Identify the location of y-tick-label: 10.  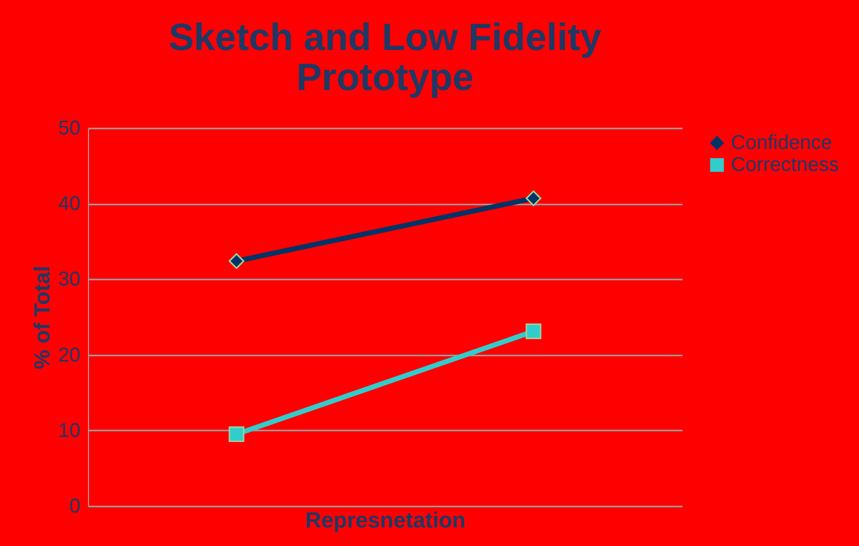
(69, 431).